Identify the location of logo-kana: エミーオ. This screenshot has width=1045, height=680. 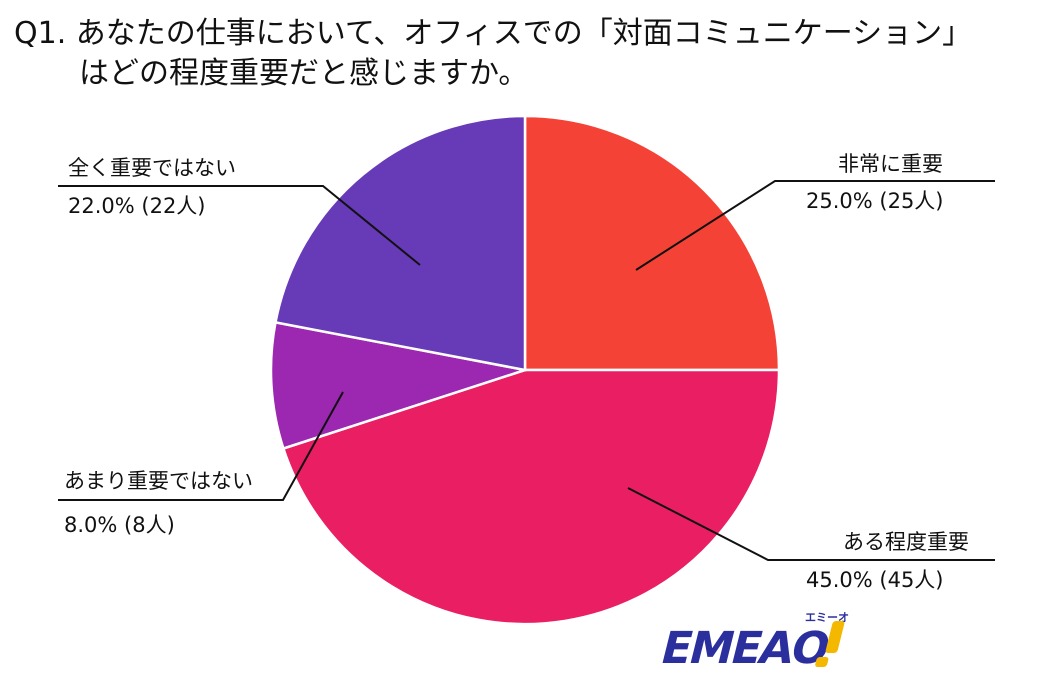
(827, 617).